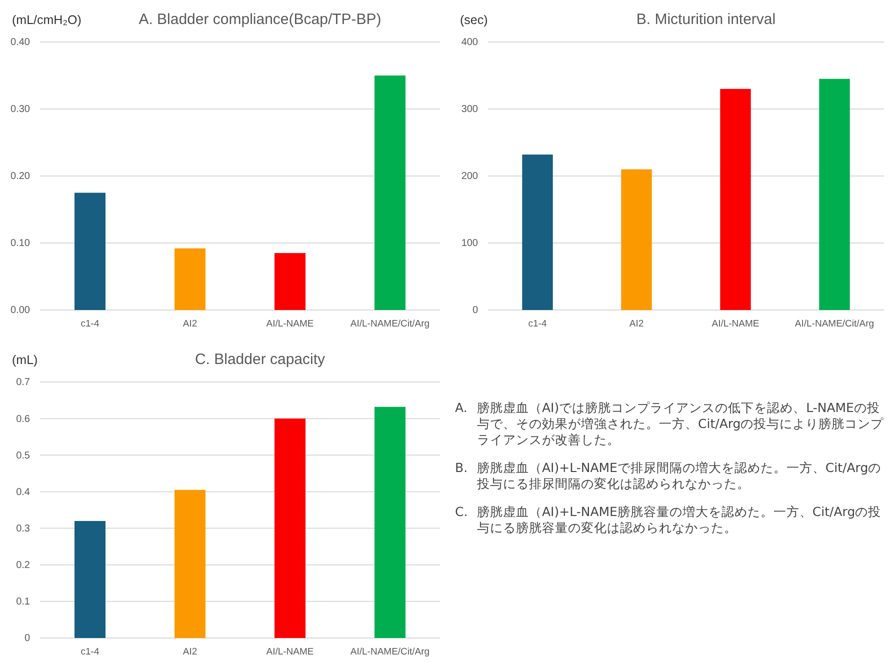 Image resolution: width=892 pixels, height=662 pixels. What do you see at coordinates (20, 176) in the screenshot?
I see `y-tick-label: 0.20` at bounding box center [20, 176].